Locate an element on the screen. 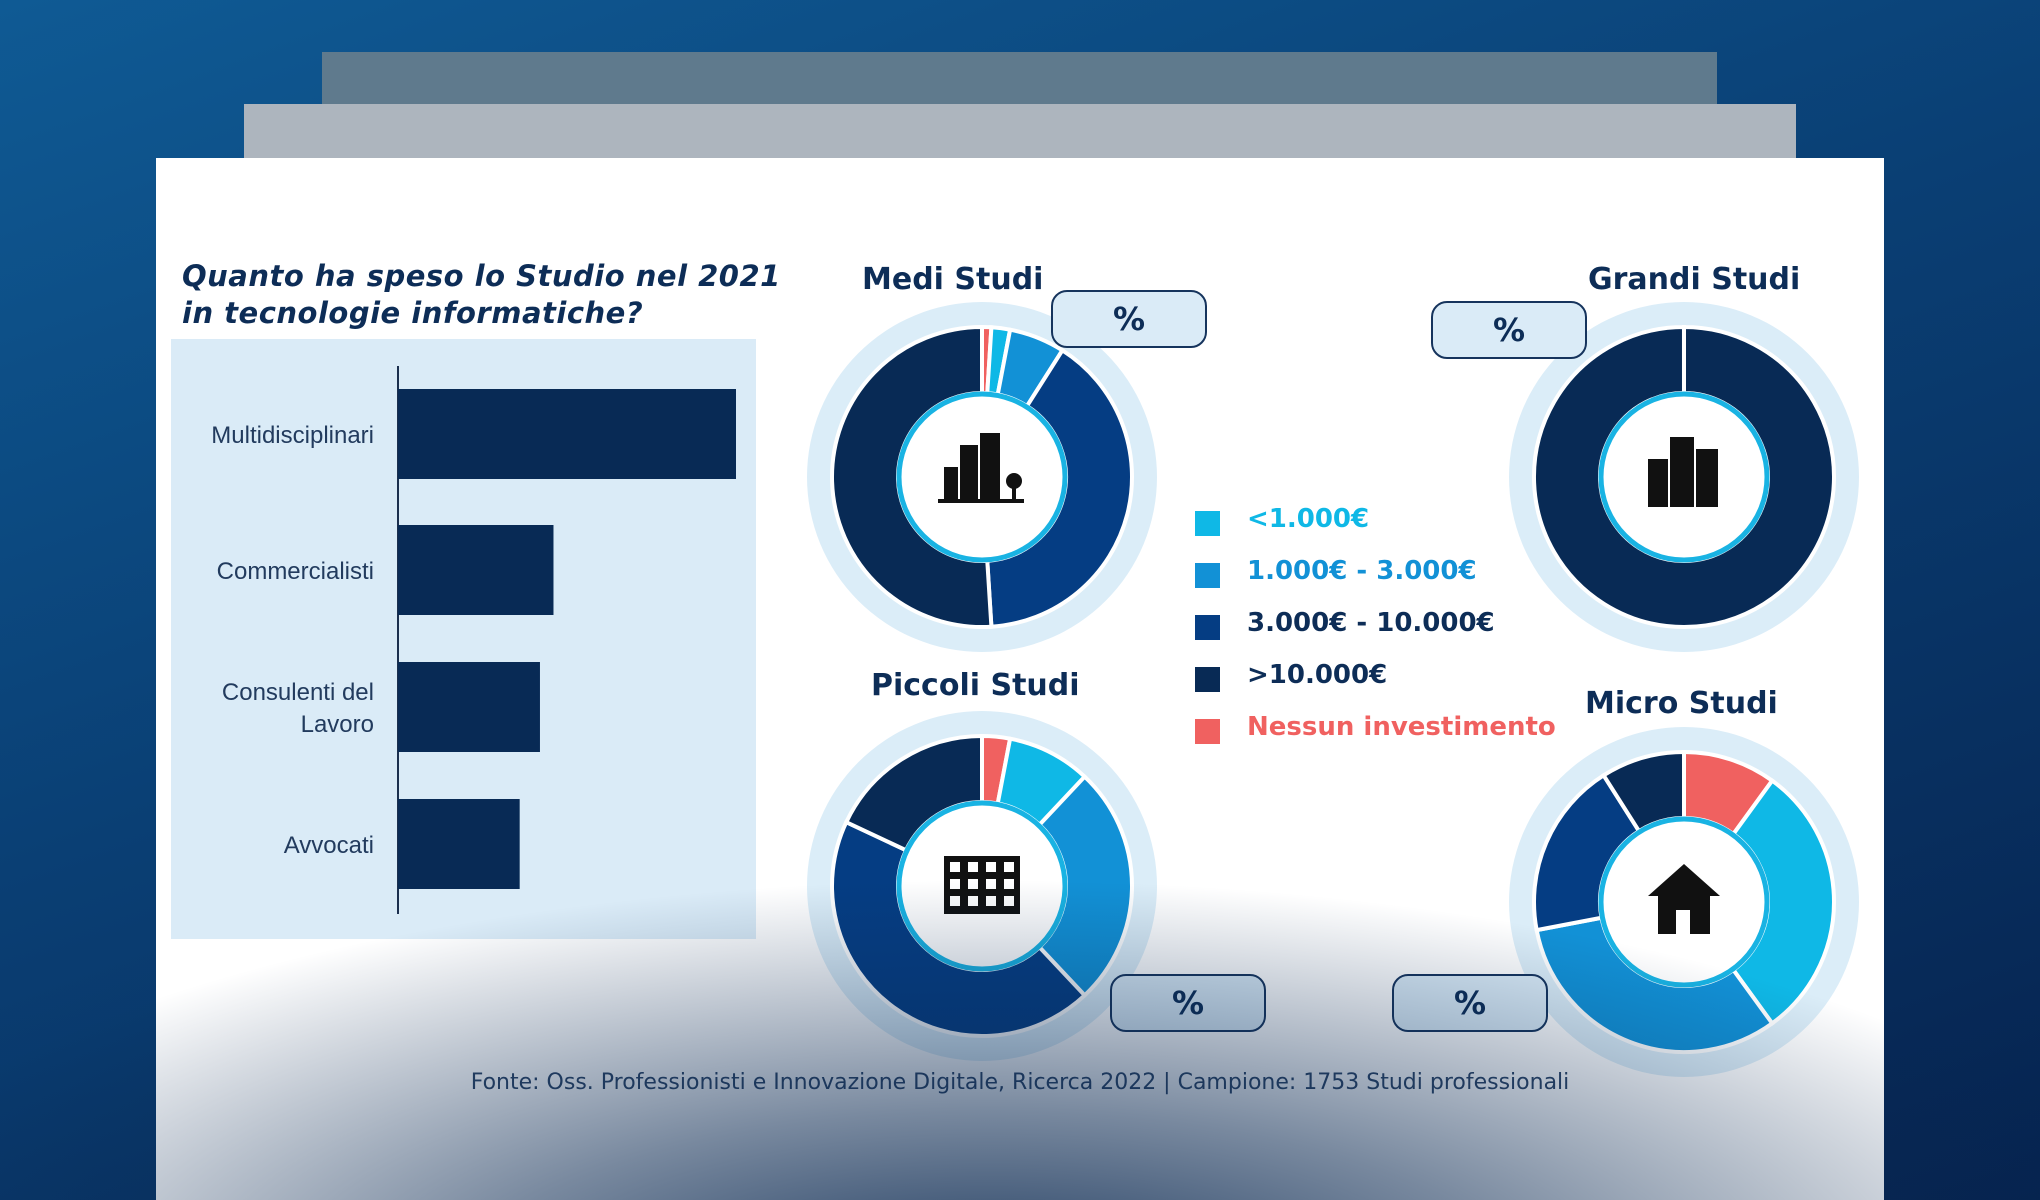 The image size is (2040, 1200). legend-label: Nessun investimento is located at coordinates (1401, 727).